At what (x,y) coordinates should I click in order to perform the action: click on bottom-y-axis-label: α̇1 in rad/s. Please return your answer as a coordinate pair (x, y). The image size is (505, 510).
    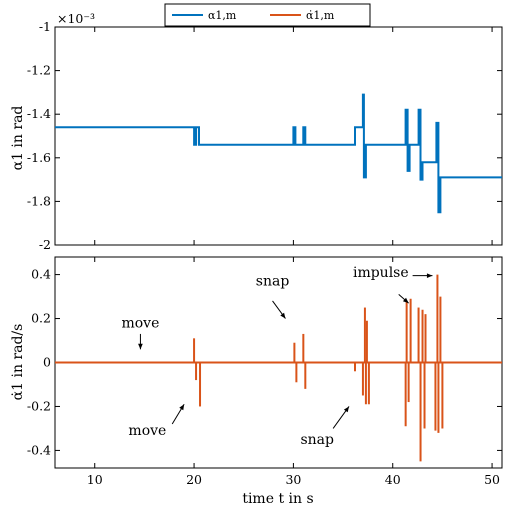
    Looking at the image, I should click on (18, 362).